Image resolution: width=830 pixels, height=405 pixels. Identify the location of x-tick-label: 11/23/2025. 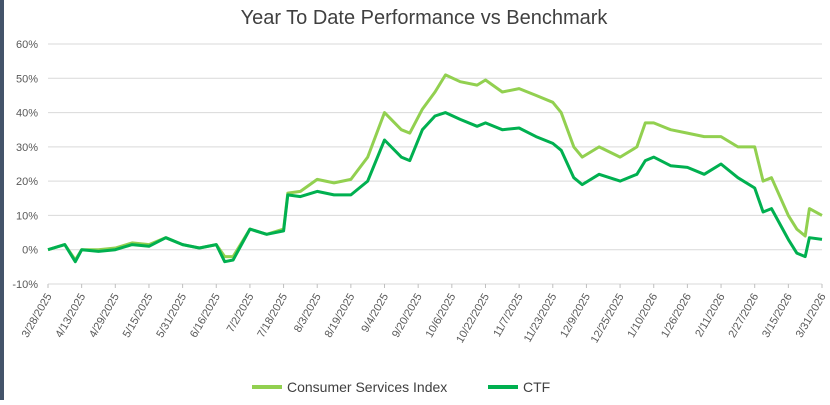
(541, 318).